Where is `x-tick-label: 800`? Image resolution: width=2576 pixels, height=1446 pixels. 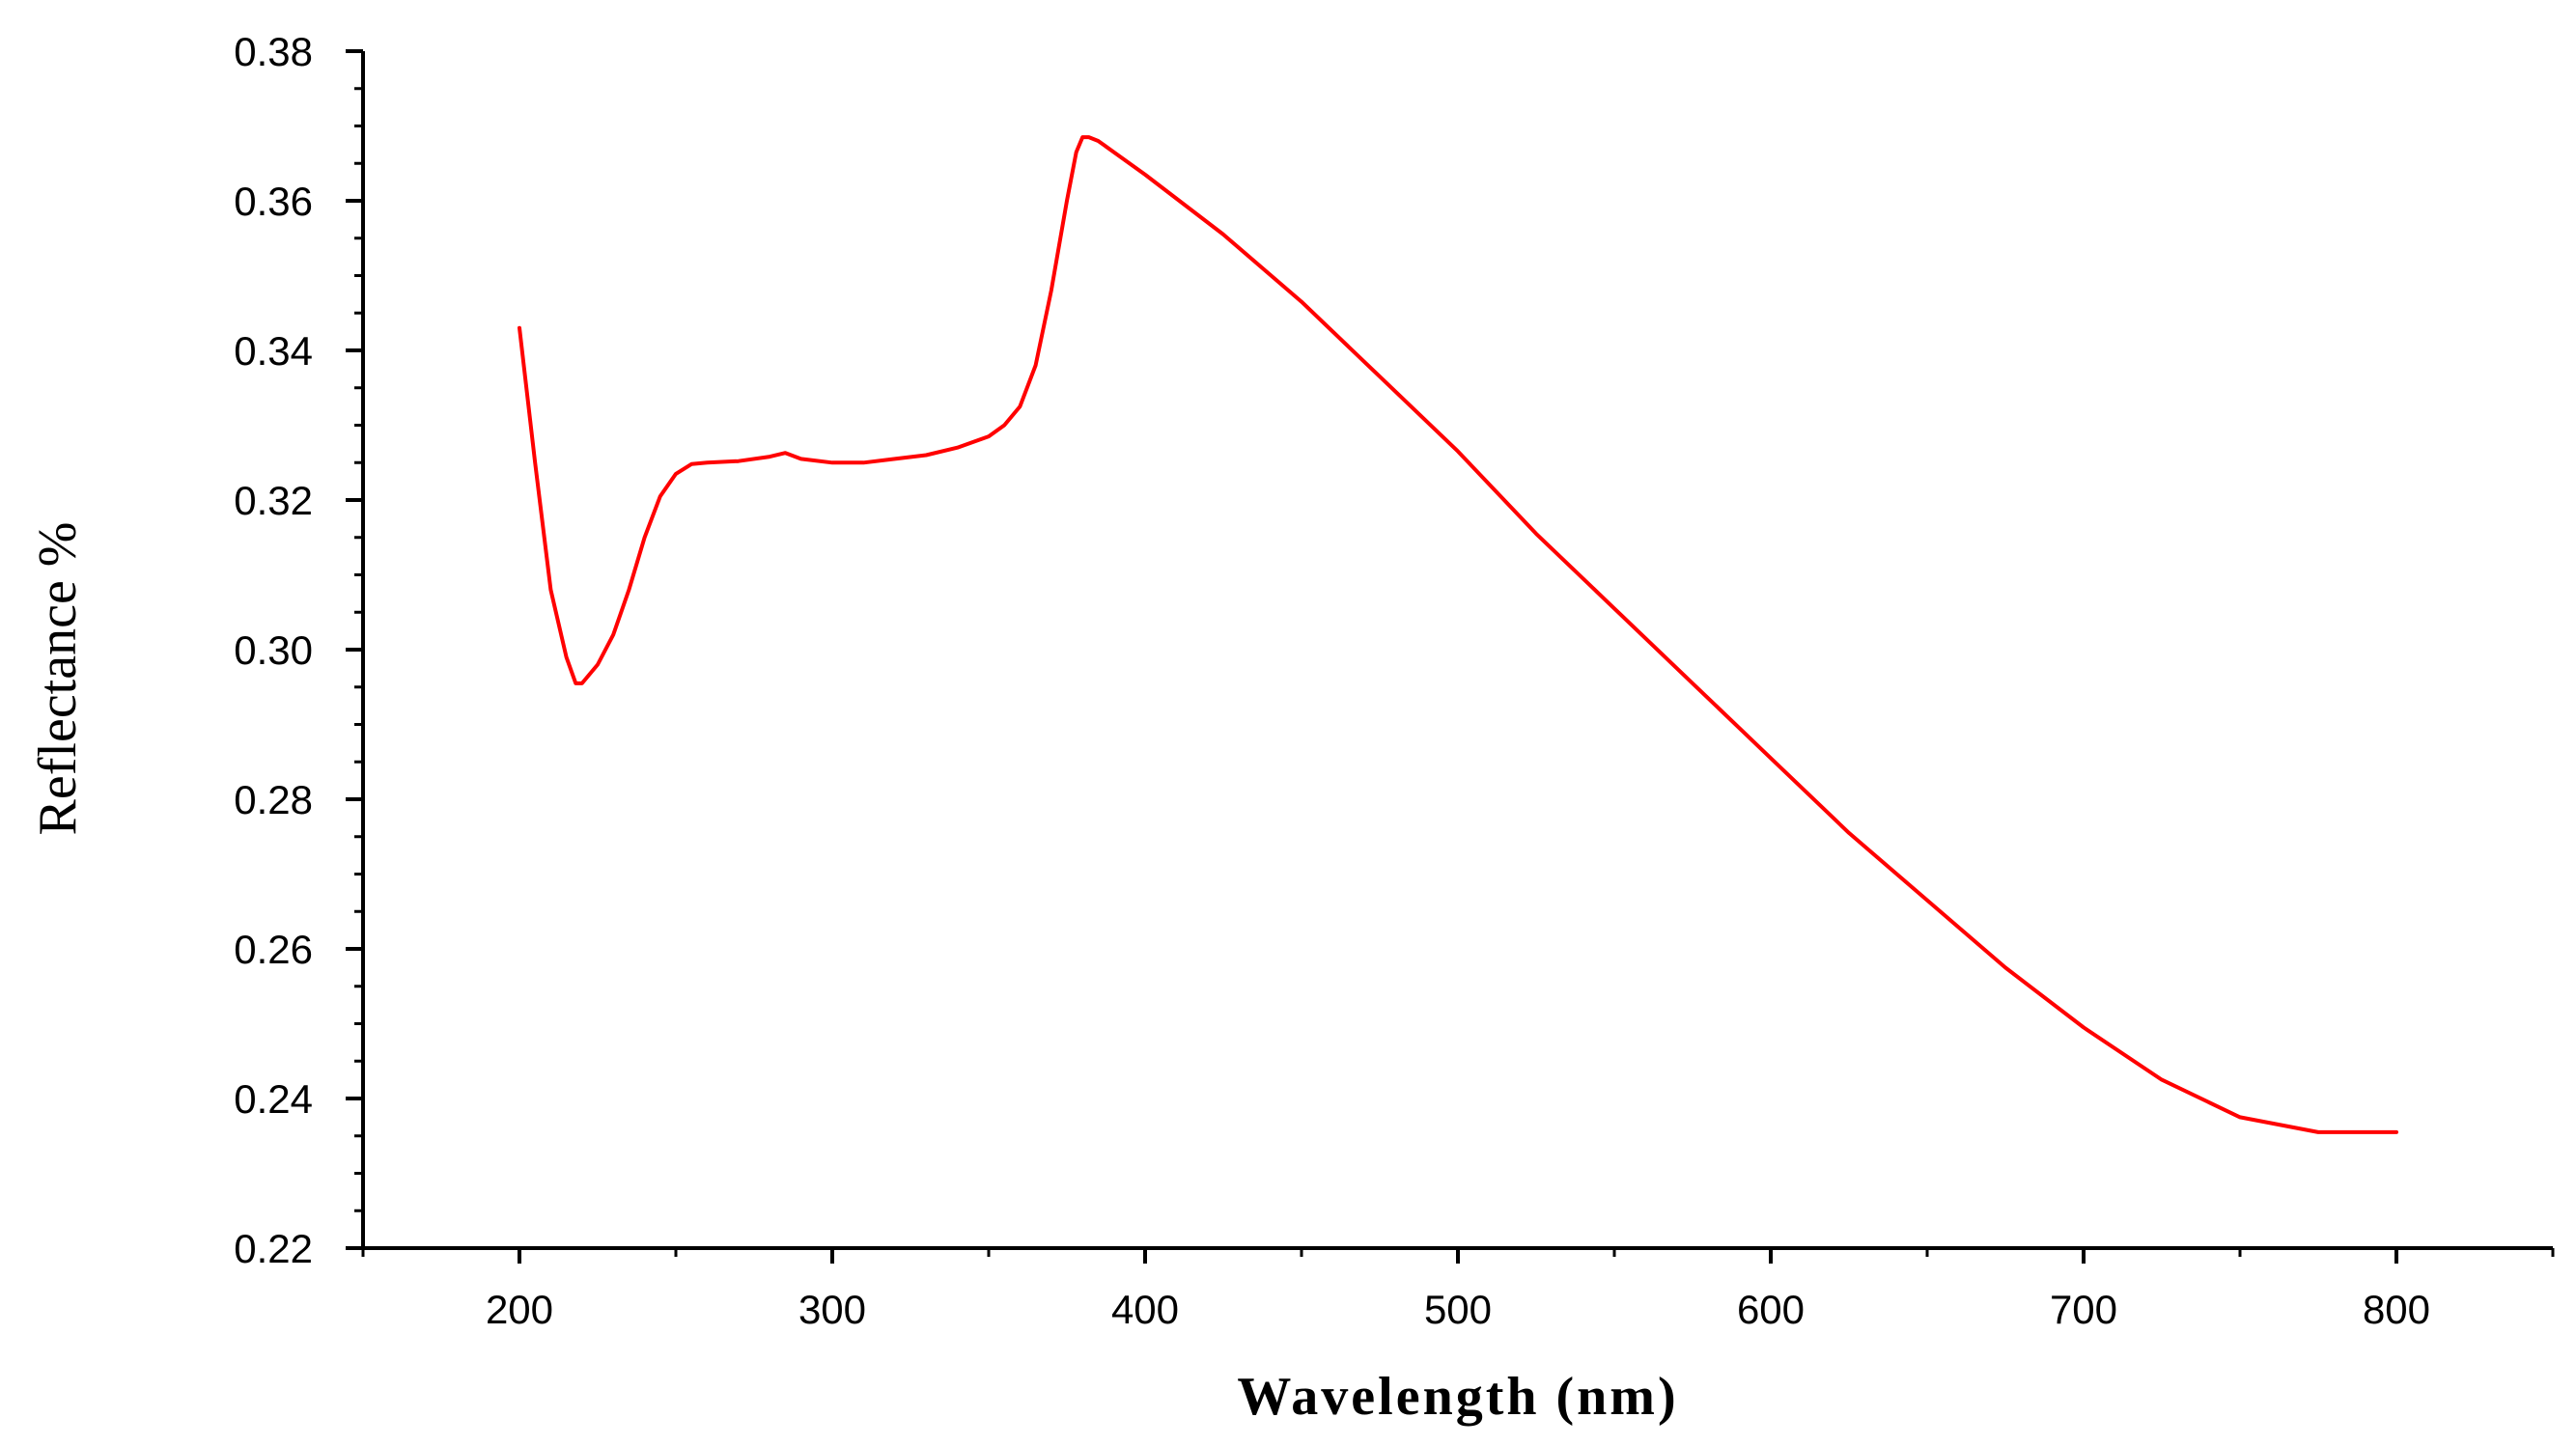 x-tick-label: 800 is located at coordinates (2396, 1310).